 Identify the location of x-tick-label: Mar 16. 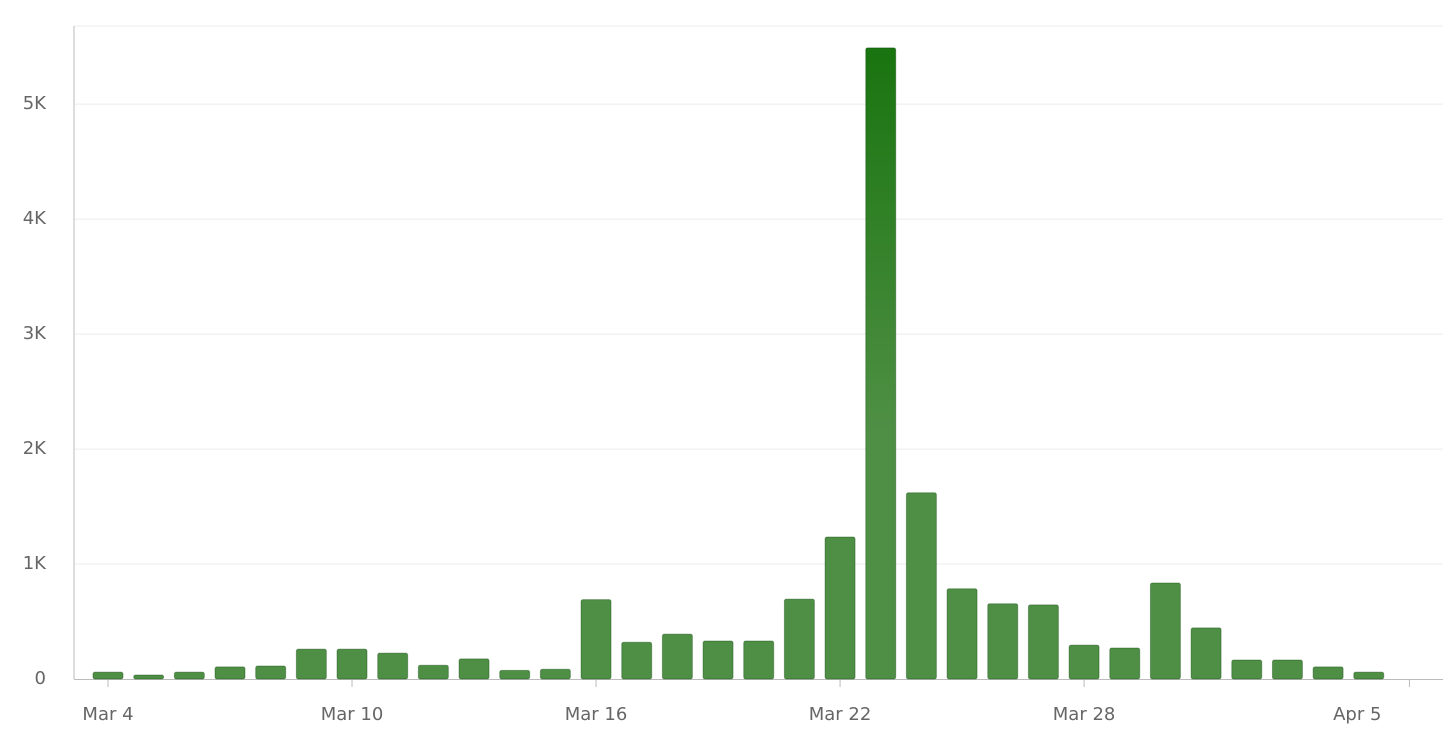
(596, 714).